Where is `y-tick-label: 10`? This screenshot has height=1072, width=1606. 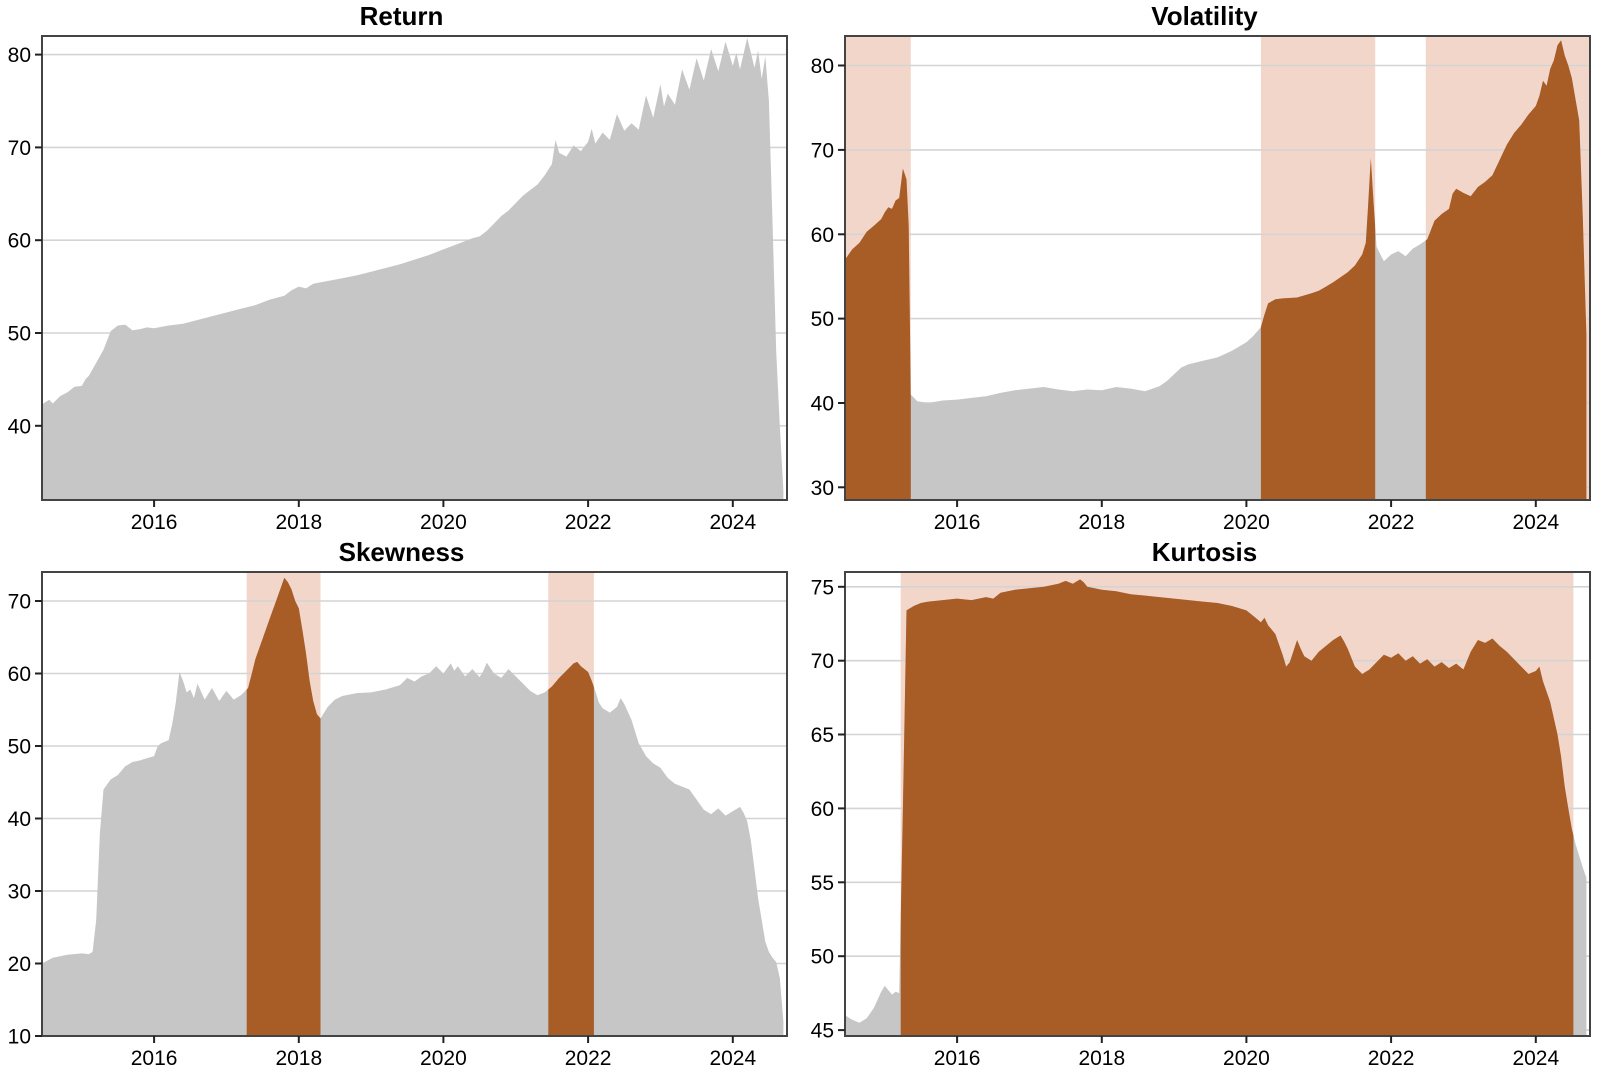 y-tick-label: 10 is located at coordinates (19, 1037).